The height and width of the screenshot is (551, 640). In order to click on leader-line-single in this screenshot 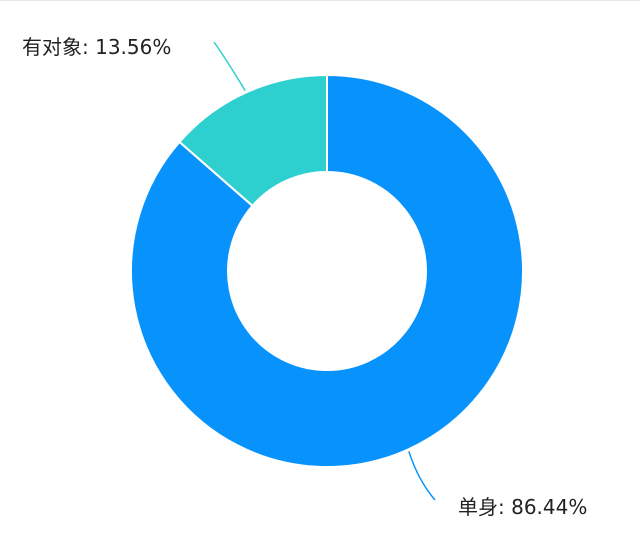, I will do `click(422, 476)`.